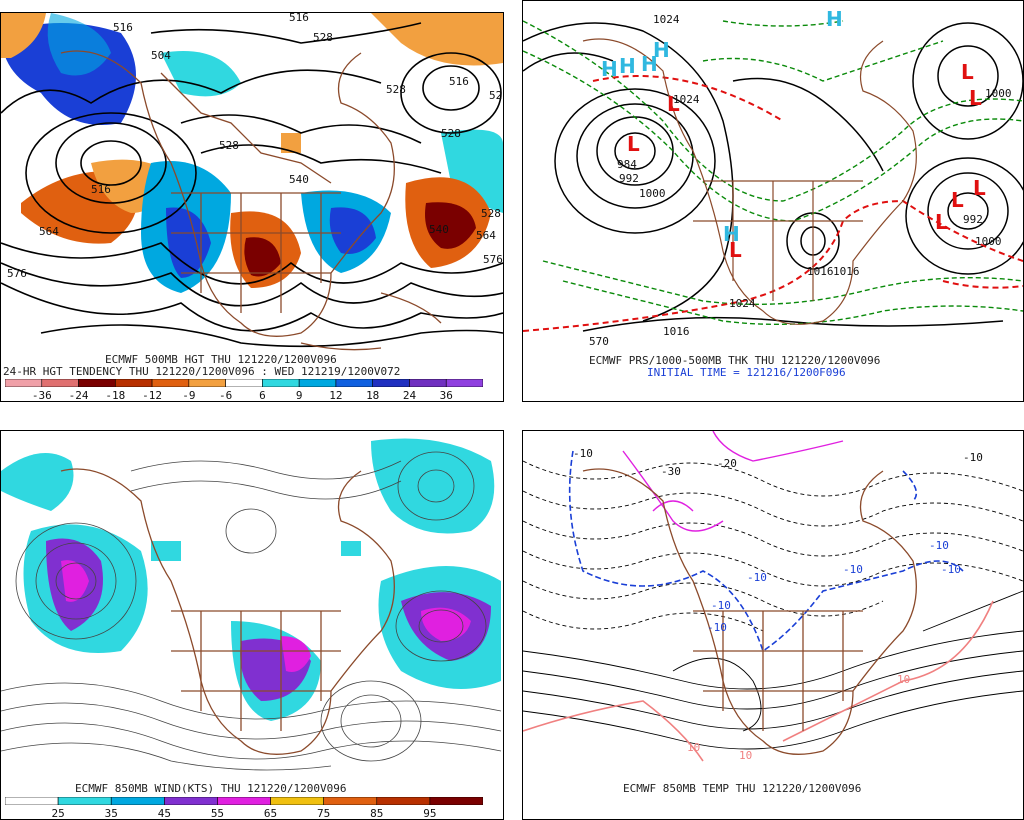  Describe the element at coordinates (270, 813) in the screenshot. I see `wind-colorbar-tick: 65` at that location.